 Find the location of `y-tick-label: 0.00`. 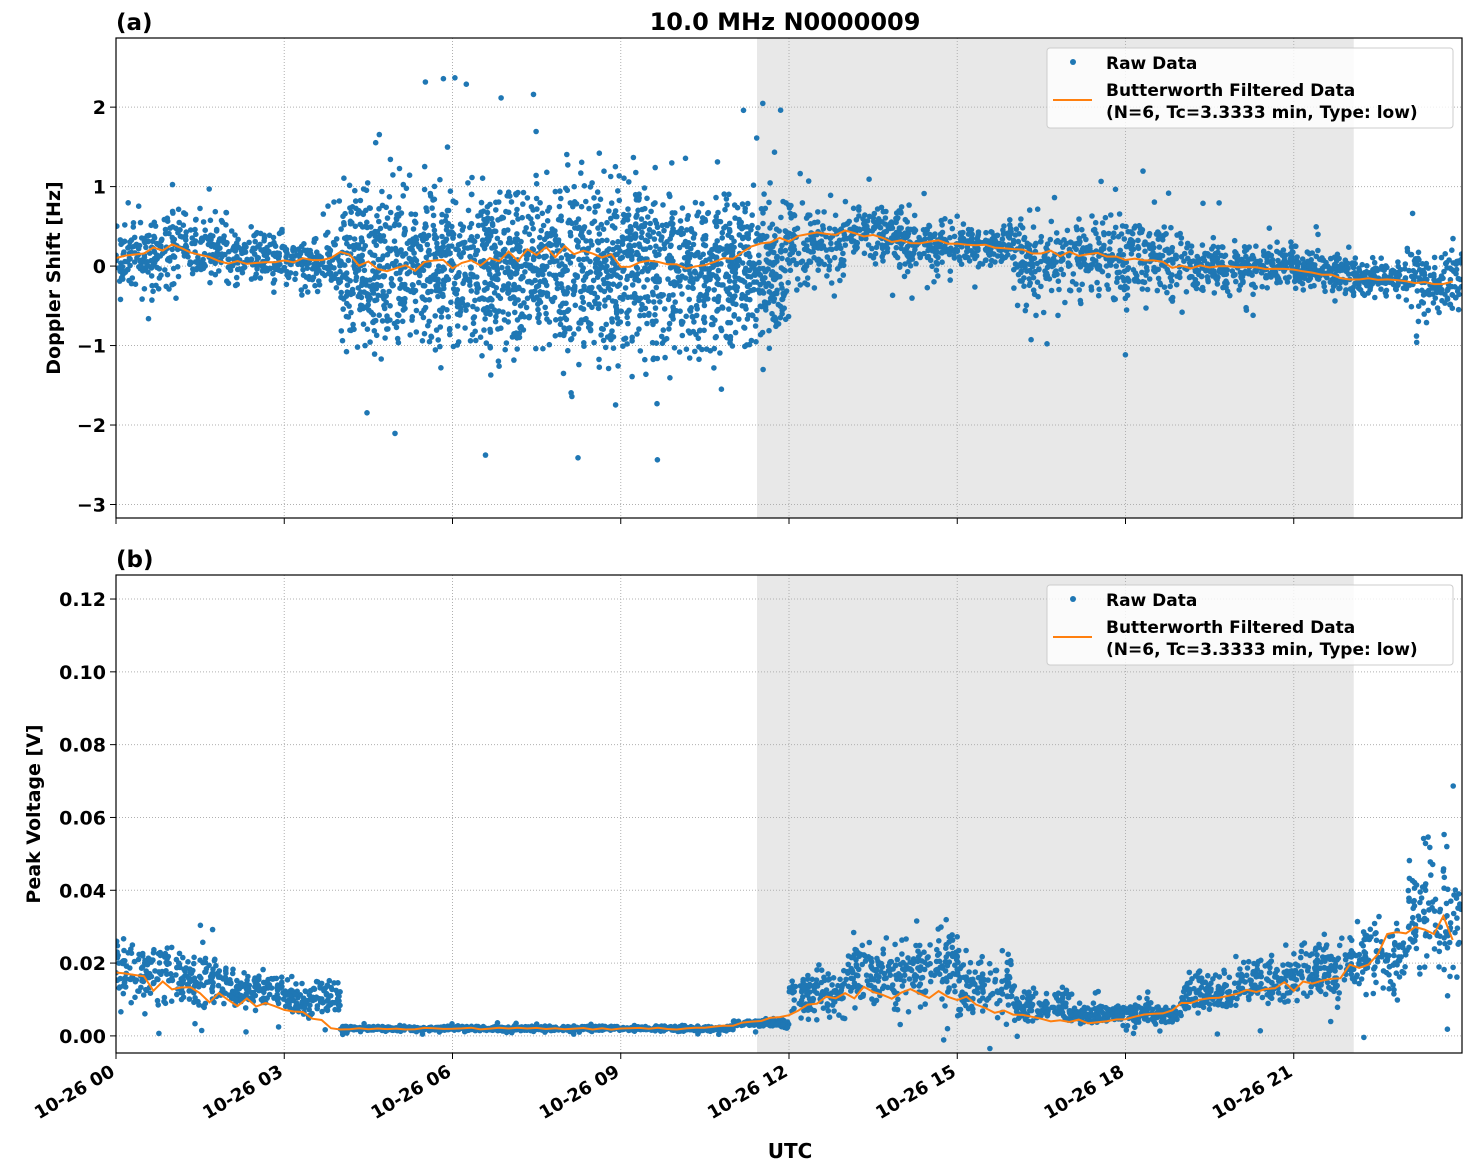

y-tick-label: 0.00 is located at coordinates (82, 1037).